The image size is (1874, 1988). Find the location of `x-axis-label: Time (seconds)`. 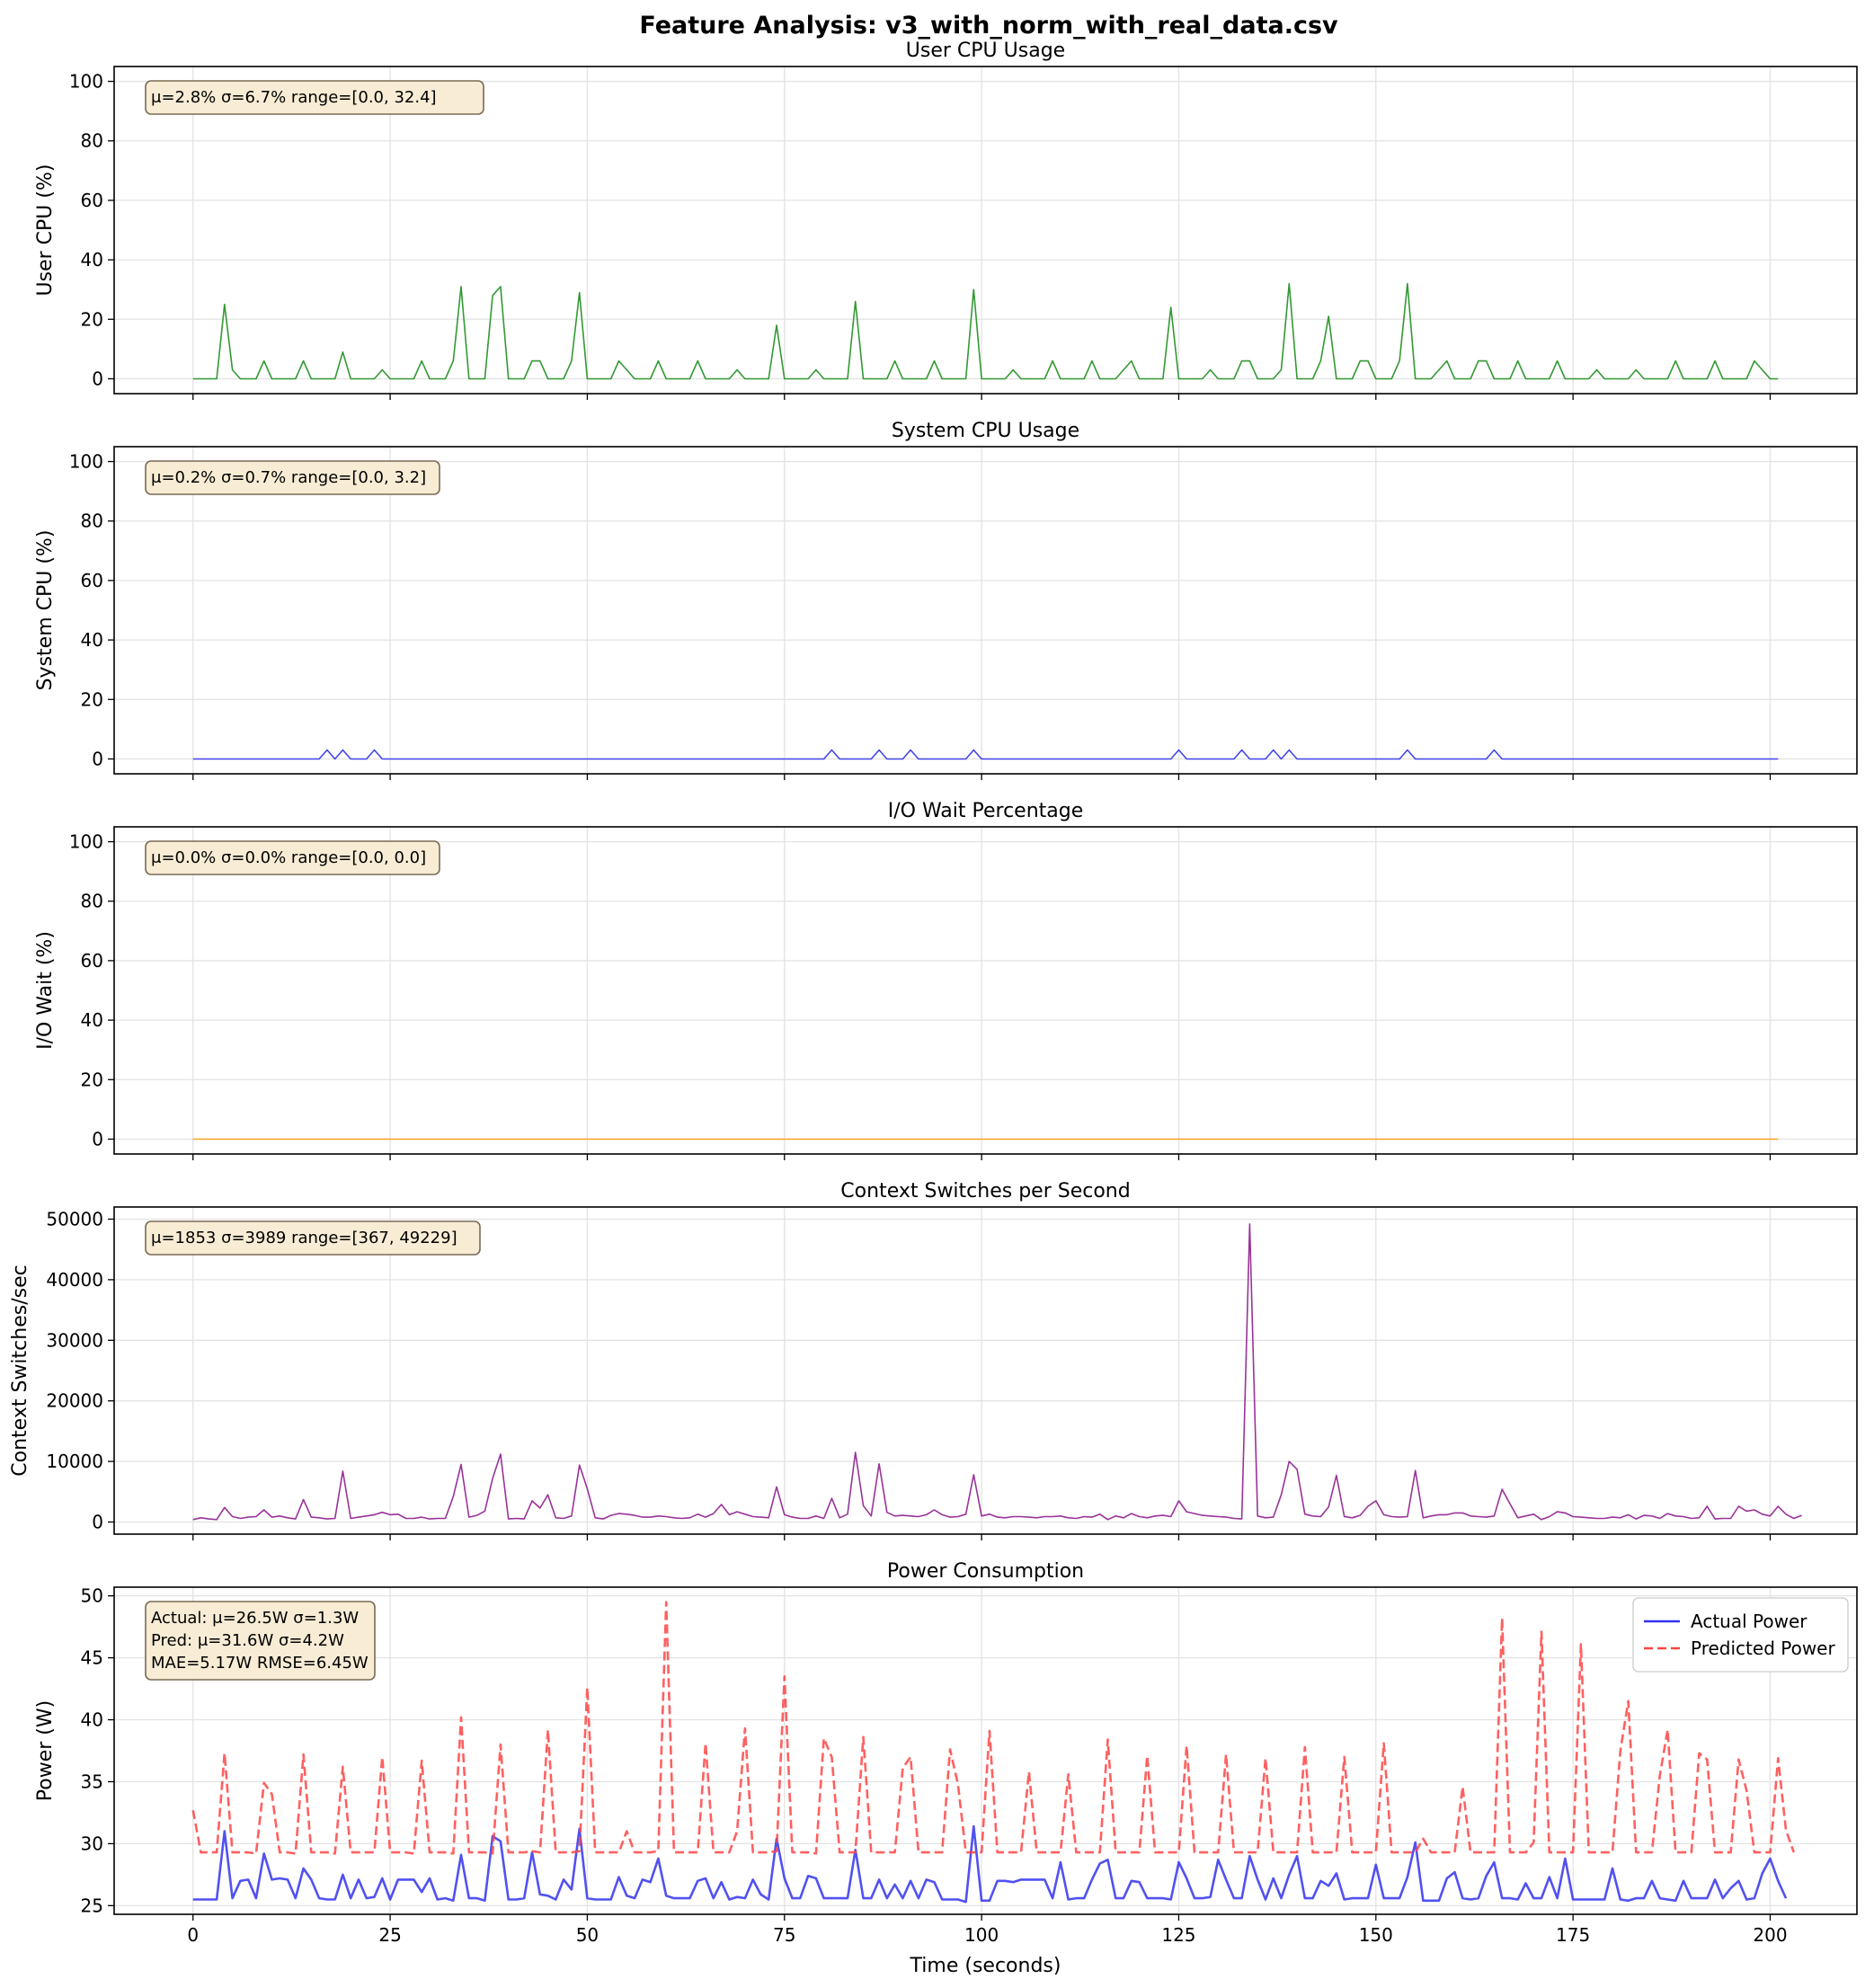

x-axis-label: Time (seconds) is located at coordinates (985, 1966).